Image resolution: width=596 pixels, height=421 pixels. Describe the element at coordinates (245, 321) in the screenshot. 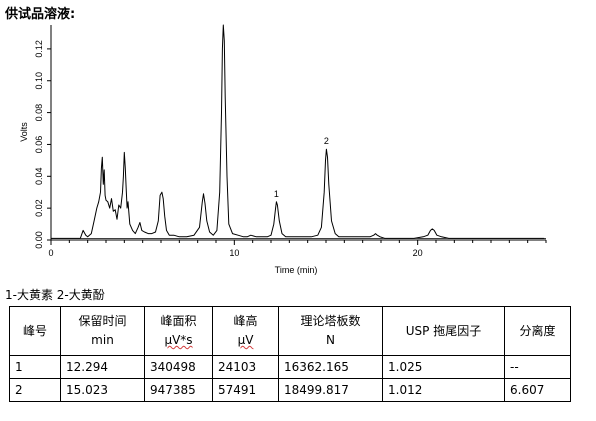

I see `header-peak-height: 峰高` at that location.